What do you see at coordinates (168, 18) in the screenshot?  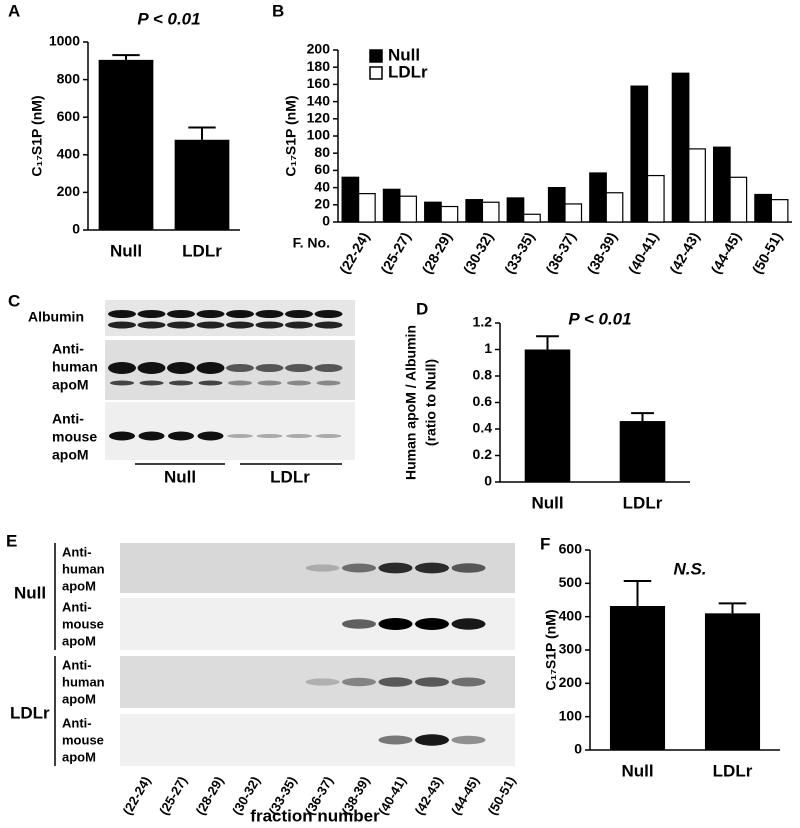 I see `annotation: P < 0.01` at bounding box center [168, 18].